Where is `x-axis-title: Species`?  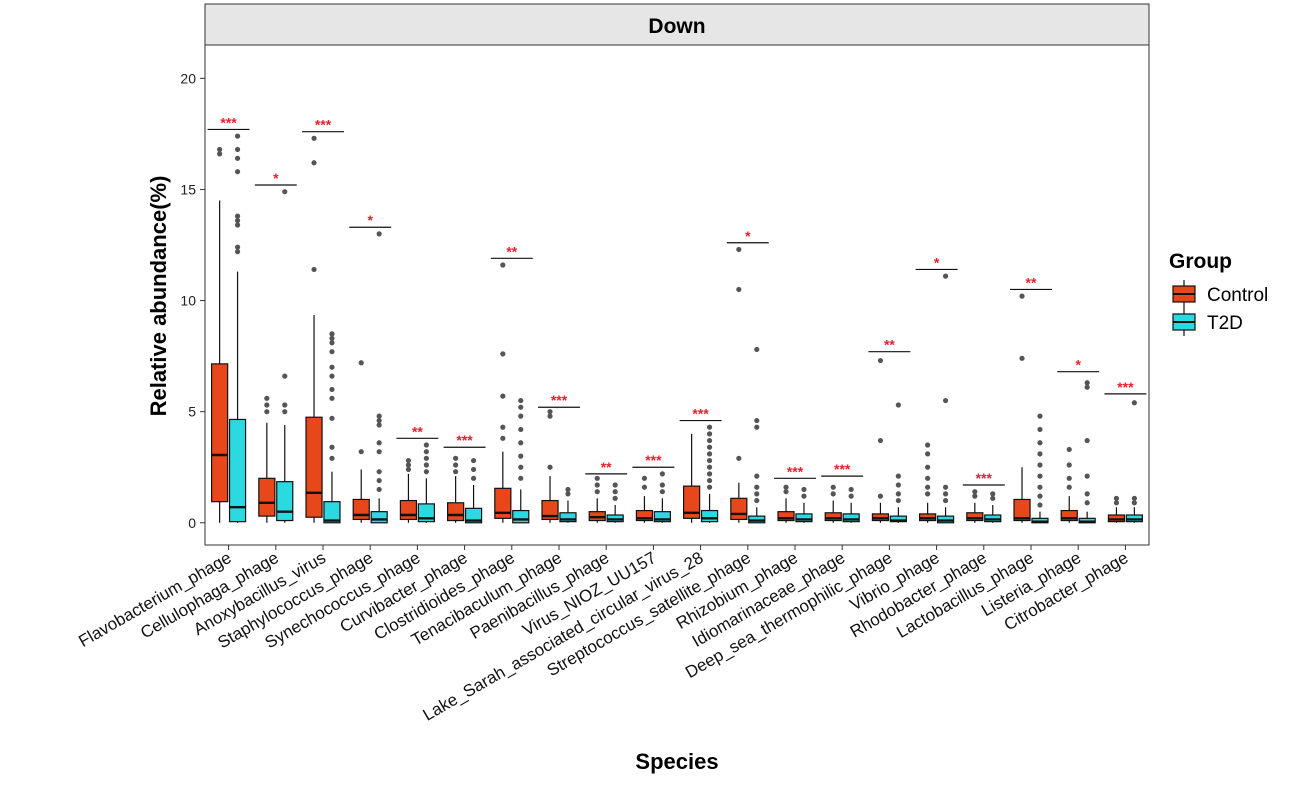
x-axis-title: Species is located at coordinates (676, 761).